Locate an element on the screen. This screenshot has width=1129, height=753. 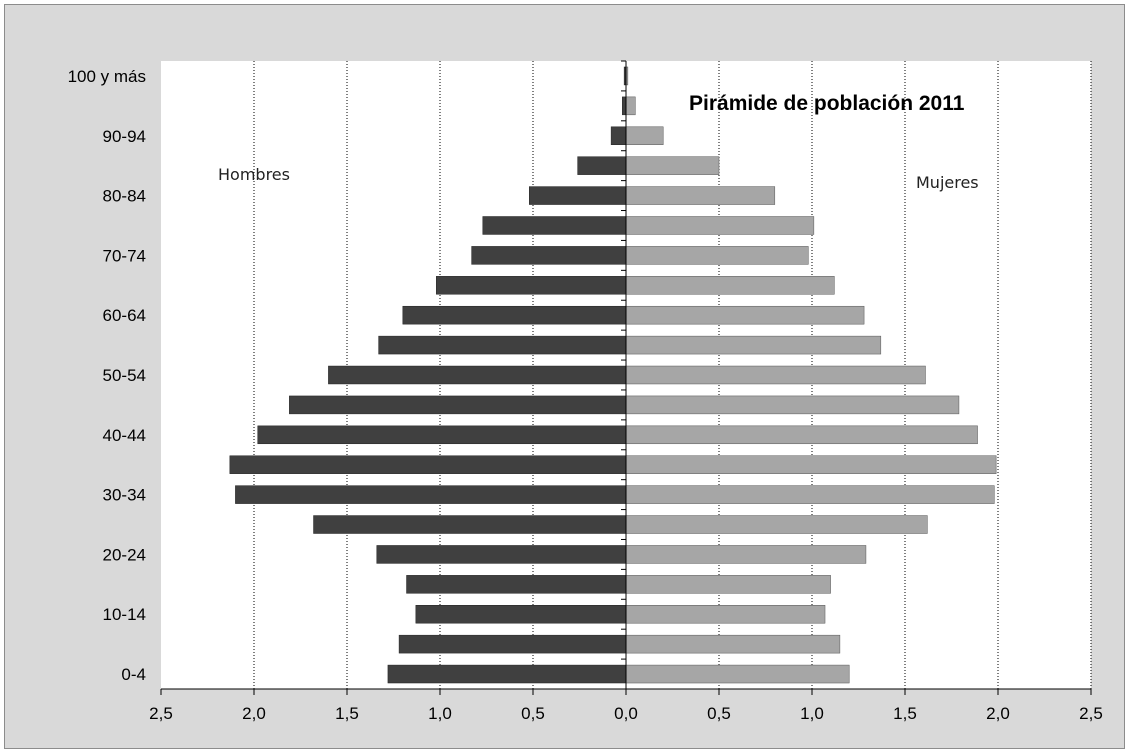
chart-title: Pirámide de población 2011 is located at coordinates (827, 103).